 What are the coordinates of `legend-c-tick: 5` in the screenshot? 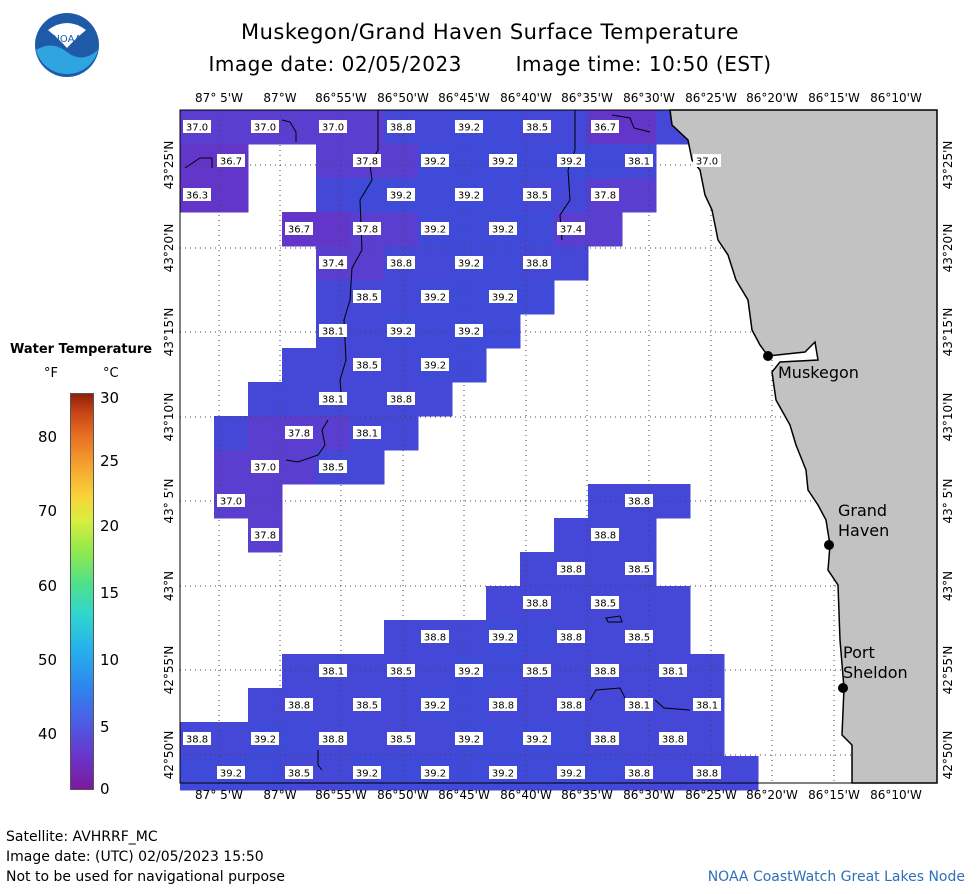 It's located at (105, 727).